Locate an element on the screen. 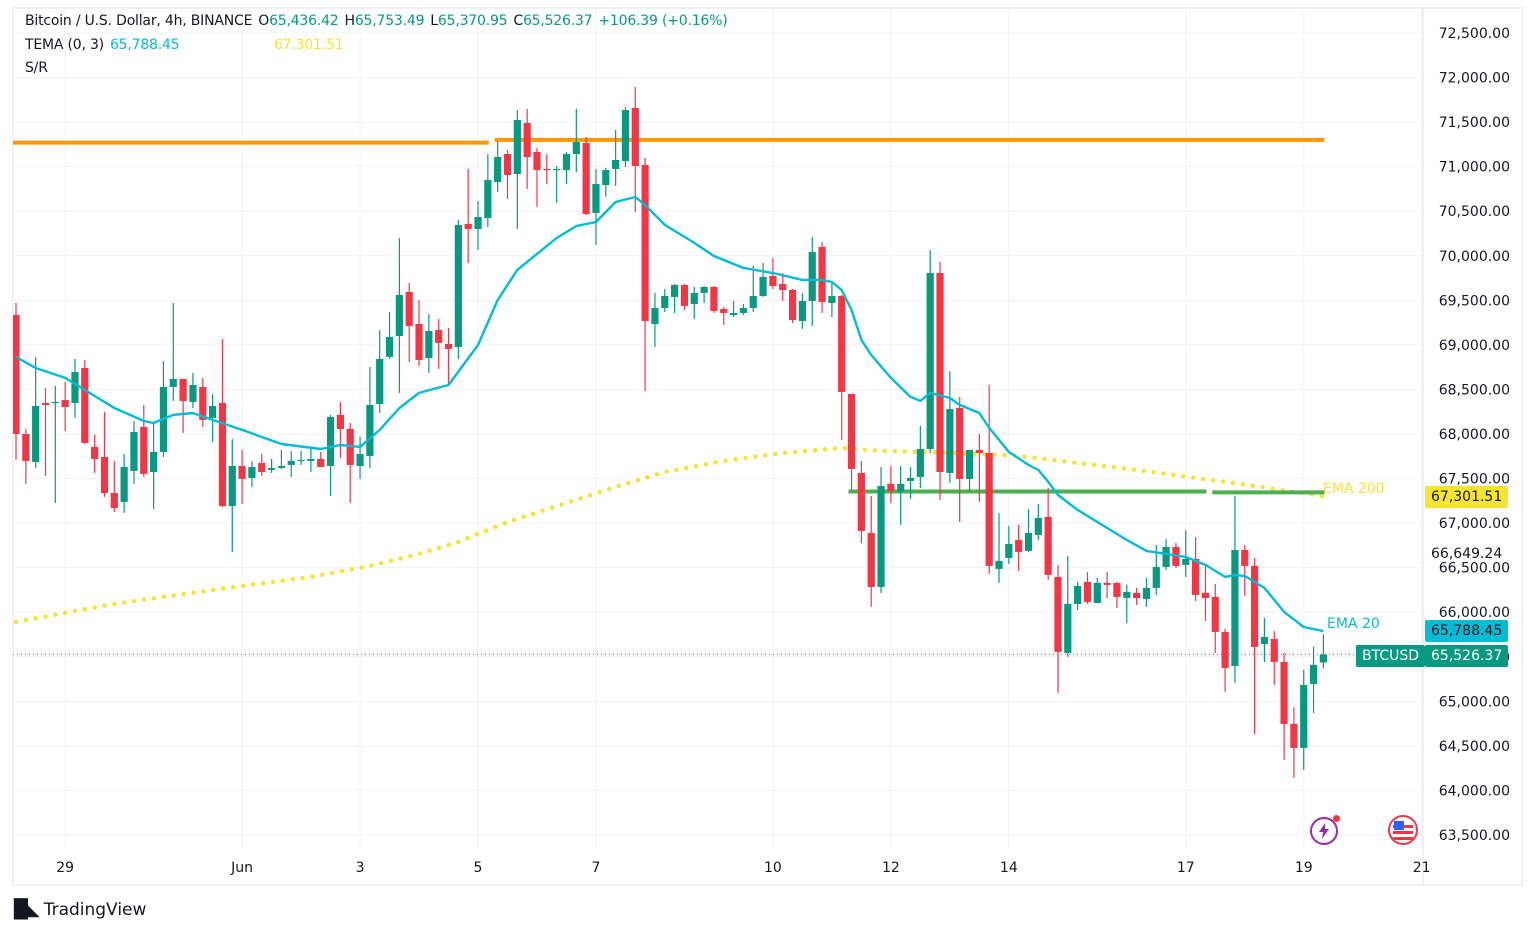  indicator-name: TEMA (0, 3) is located at coordinates (64, 45).